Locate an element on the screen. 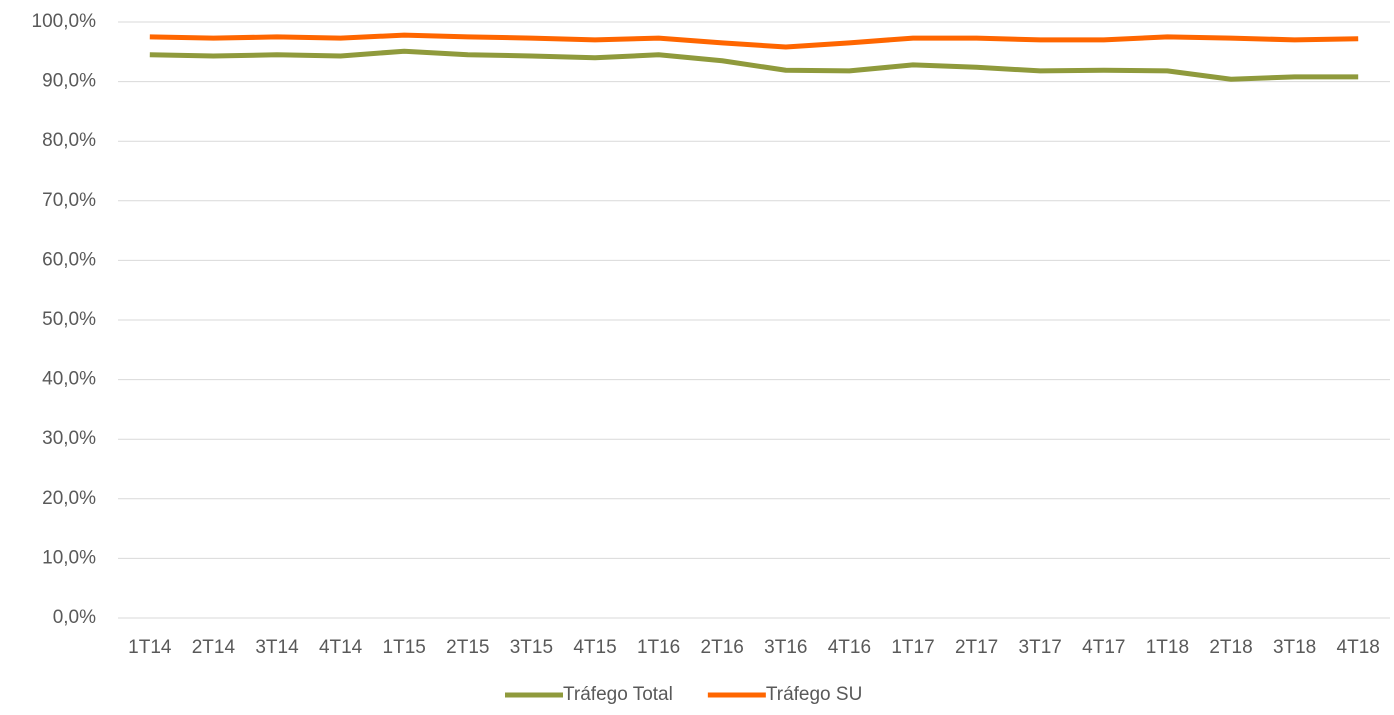  x-tick-label: 4T17 is located at coordinates (1103, 647).